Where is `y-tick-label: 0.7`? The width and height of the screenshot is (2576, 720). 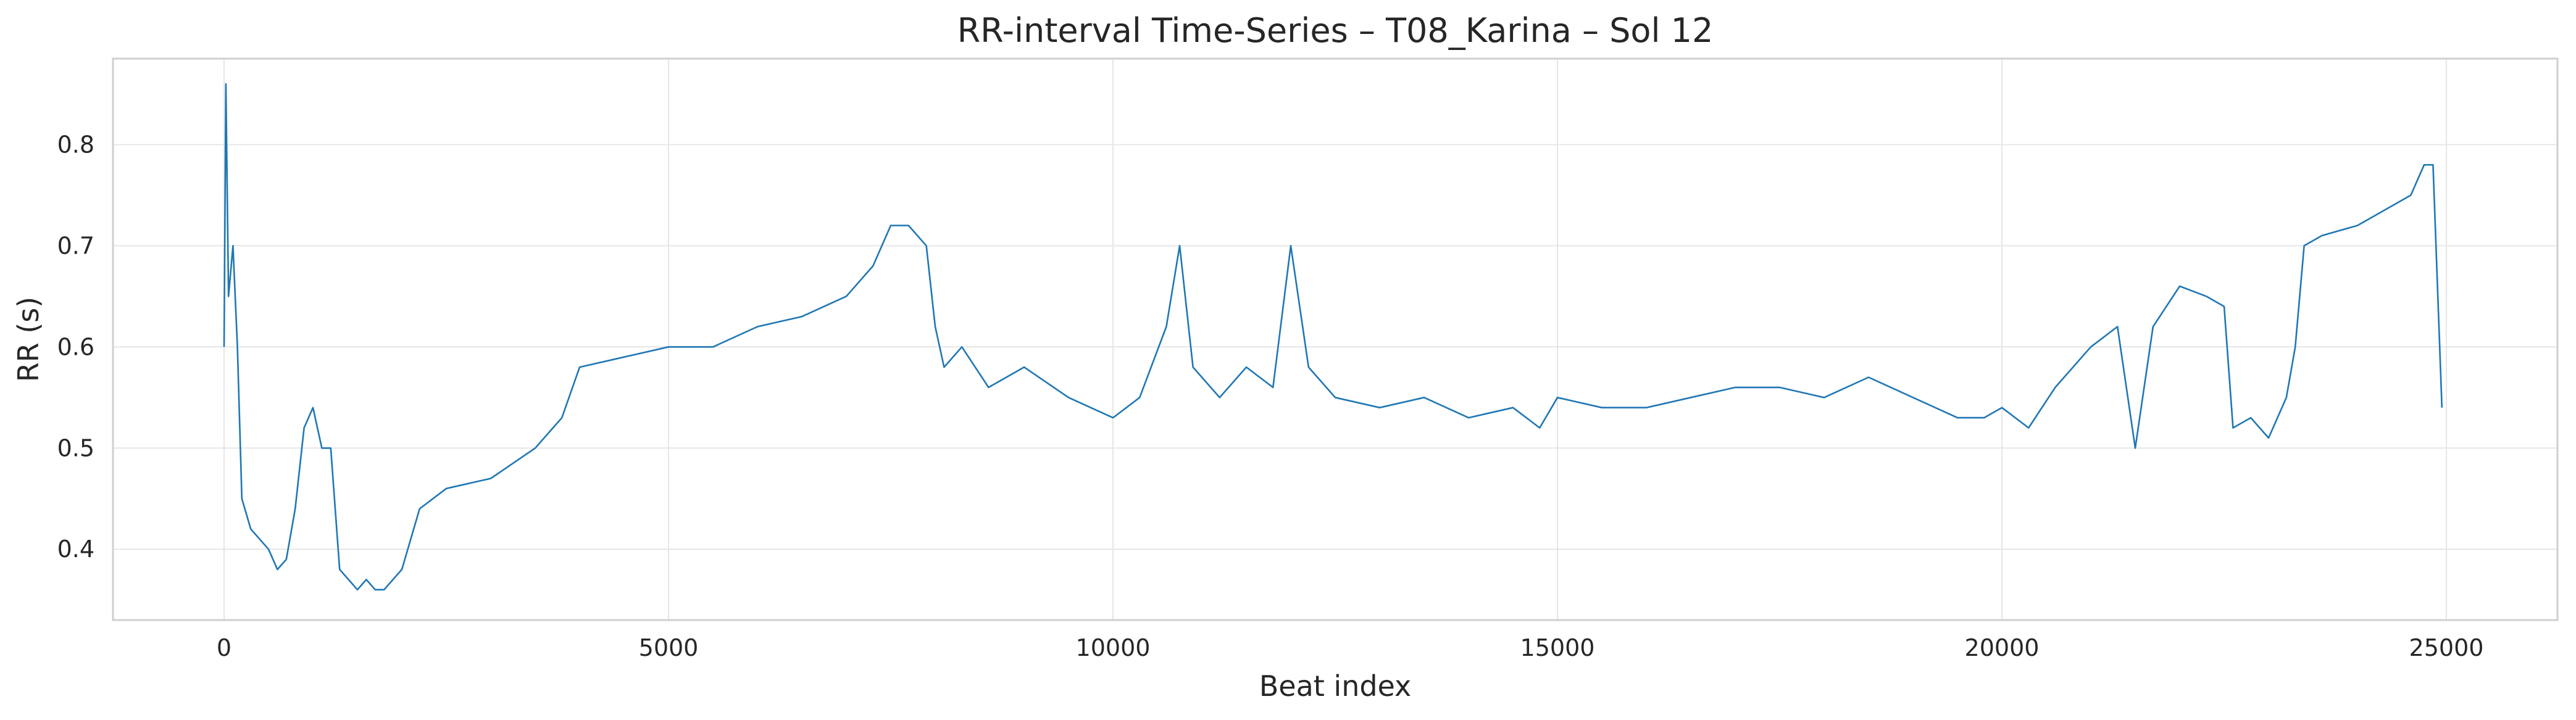
y-tick-label: 0.7 is located at coordinates (76, 245).